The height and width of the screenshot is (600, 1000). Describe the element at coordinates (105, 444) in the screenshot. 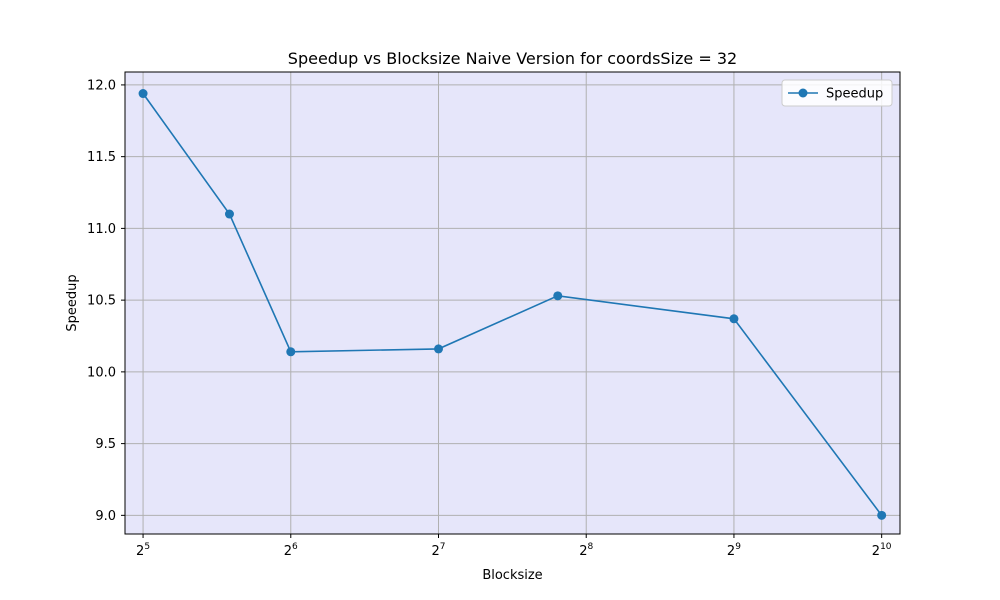

I see `y-tick-label: 9.5` at that location.